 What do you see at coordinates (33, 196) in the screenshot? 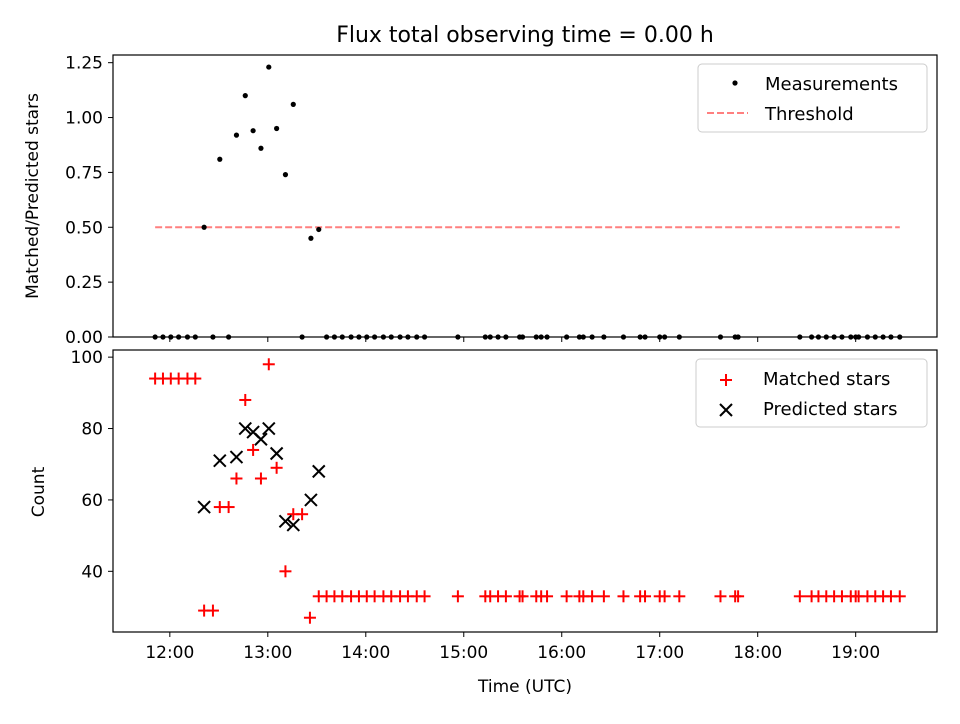
I see `ratio-y-axis-label: Matched/Predicted stars` at bounding box center [33, 196].